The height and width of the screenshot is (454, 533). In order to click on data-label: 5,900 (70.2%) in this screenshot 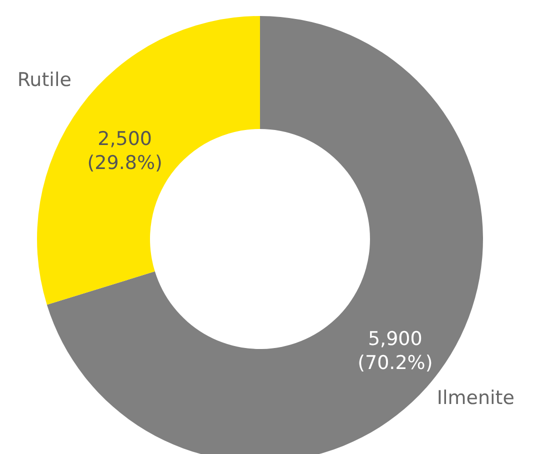, I will do `click(395, 351)`.